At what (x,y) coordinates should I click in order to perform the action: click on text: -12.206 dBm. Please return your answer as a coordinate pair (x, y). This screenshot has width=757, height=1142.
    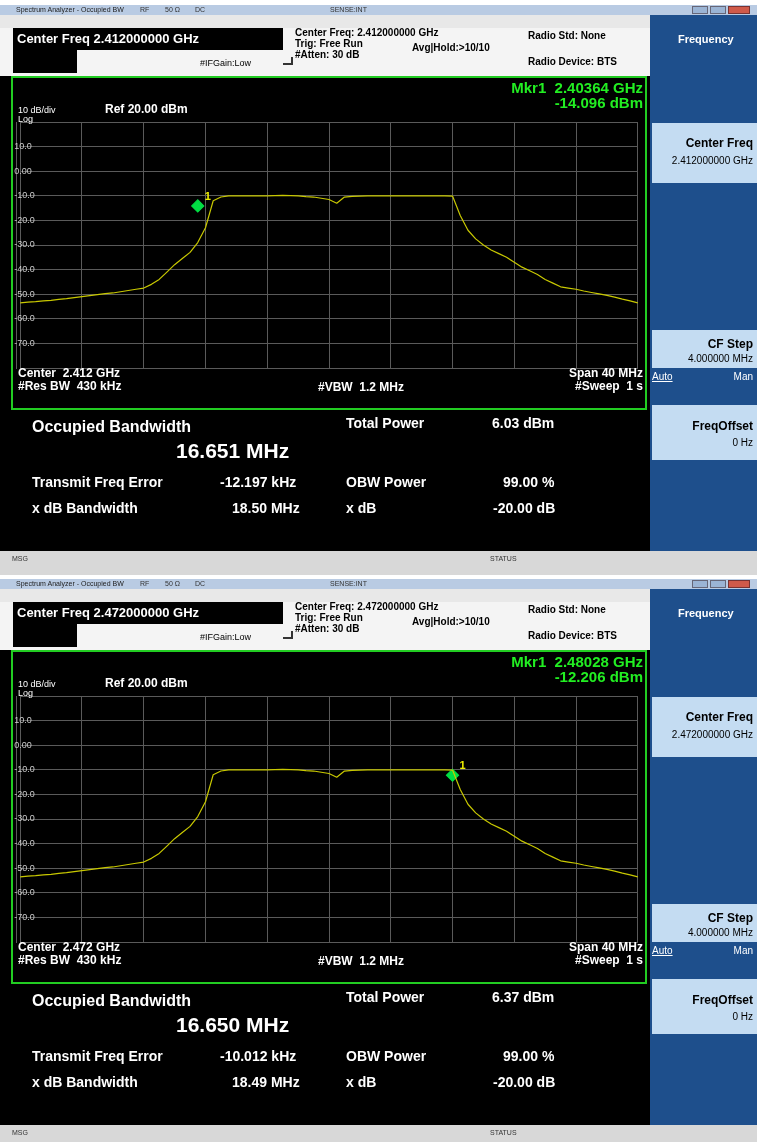
    Looking at the image, I should click on (598, 677).